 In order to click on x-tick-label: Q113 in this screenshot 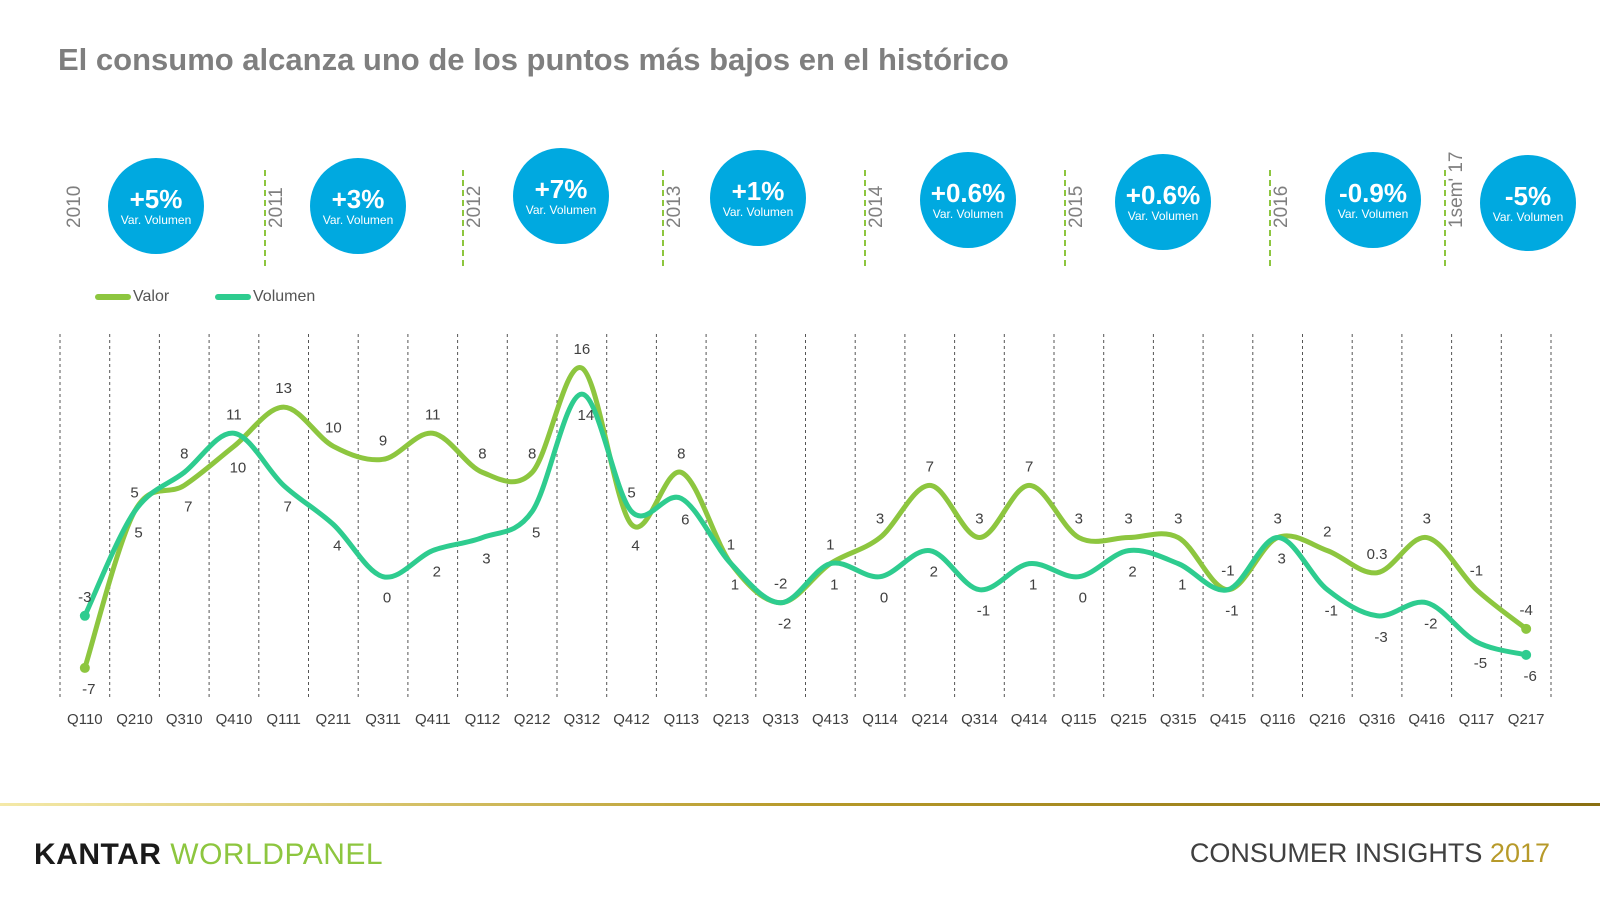, I will do `click(681, 719)`.